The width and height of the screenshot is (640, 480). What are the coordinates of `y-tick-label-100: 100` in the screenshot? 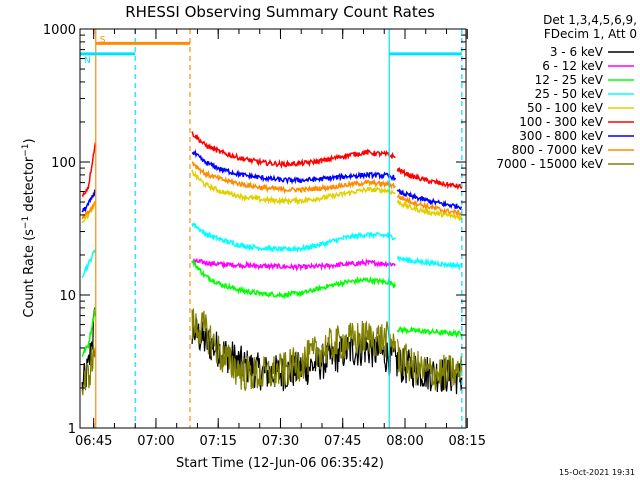 It's located at (63, 163).